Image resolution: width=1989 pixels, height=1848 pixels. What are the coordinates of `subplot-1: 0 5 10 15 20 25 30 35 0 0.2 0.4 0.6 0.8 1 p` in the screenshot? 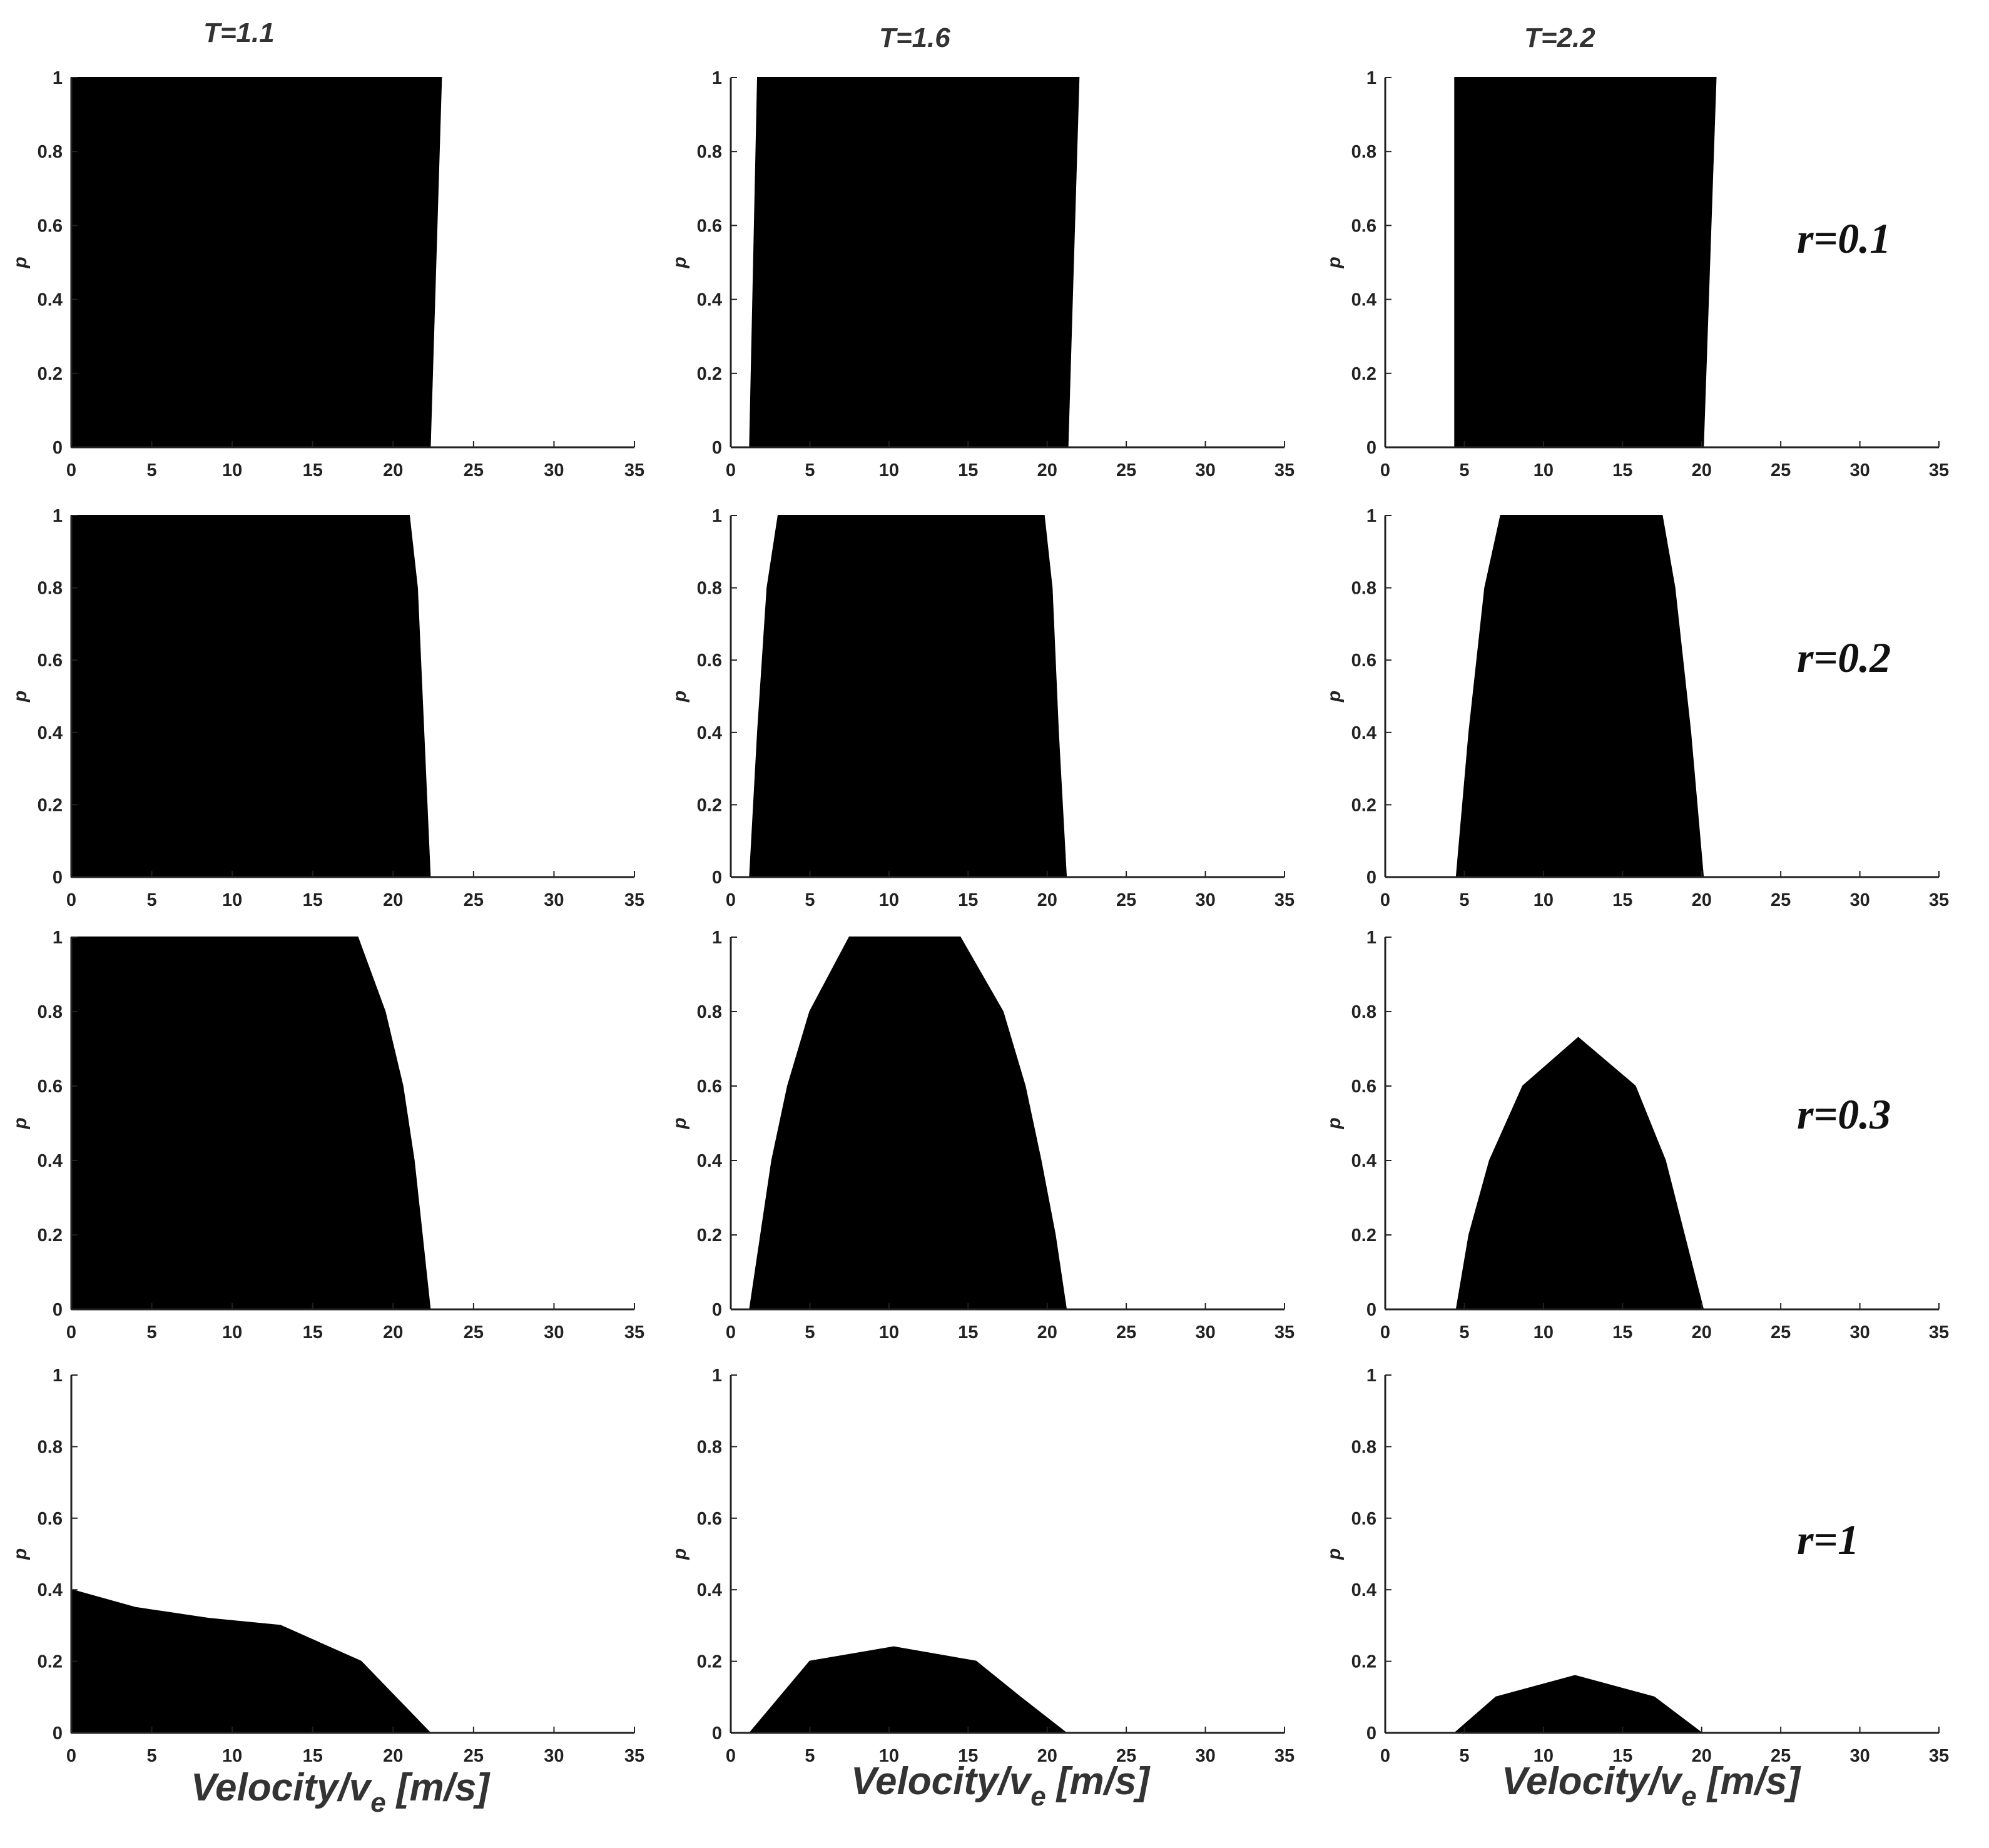 It's located at (327, 274).